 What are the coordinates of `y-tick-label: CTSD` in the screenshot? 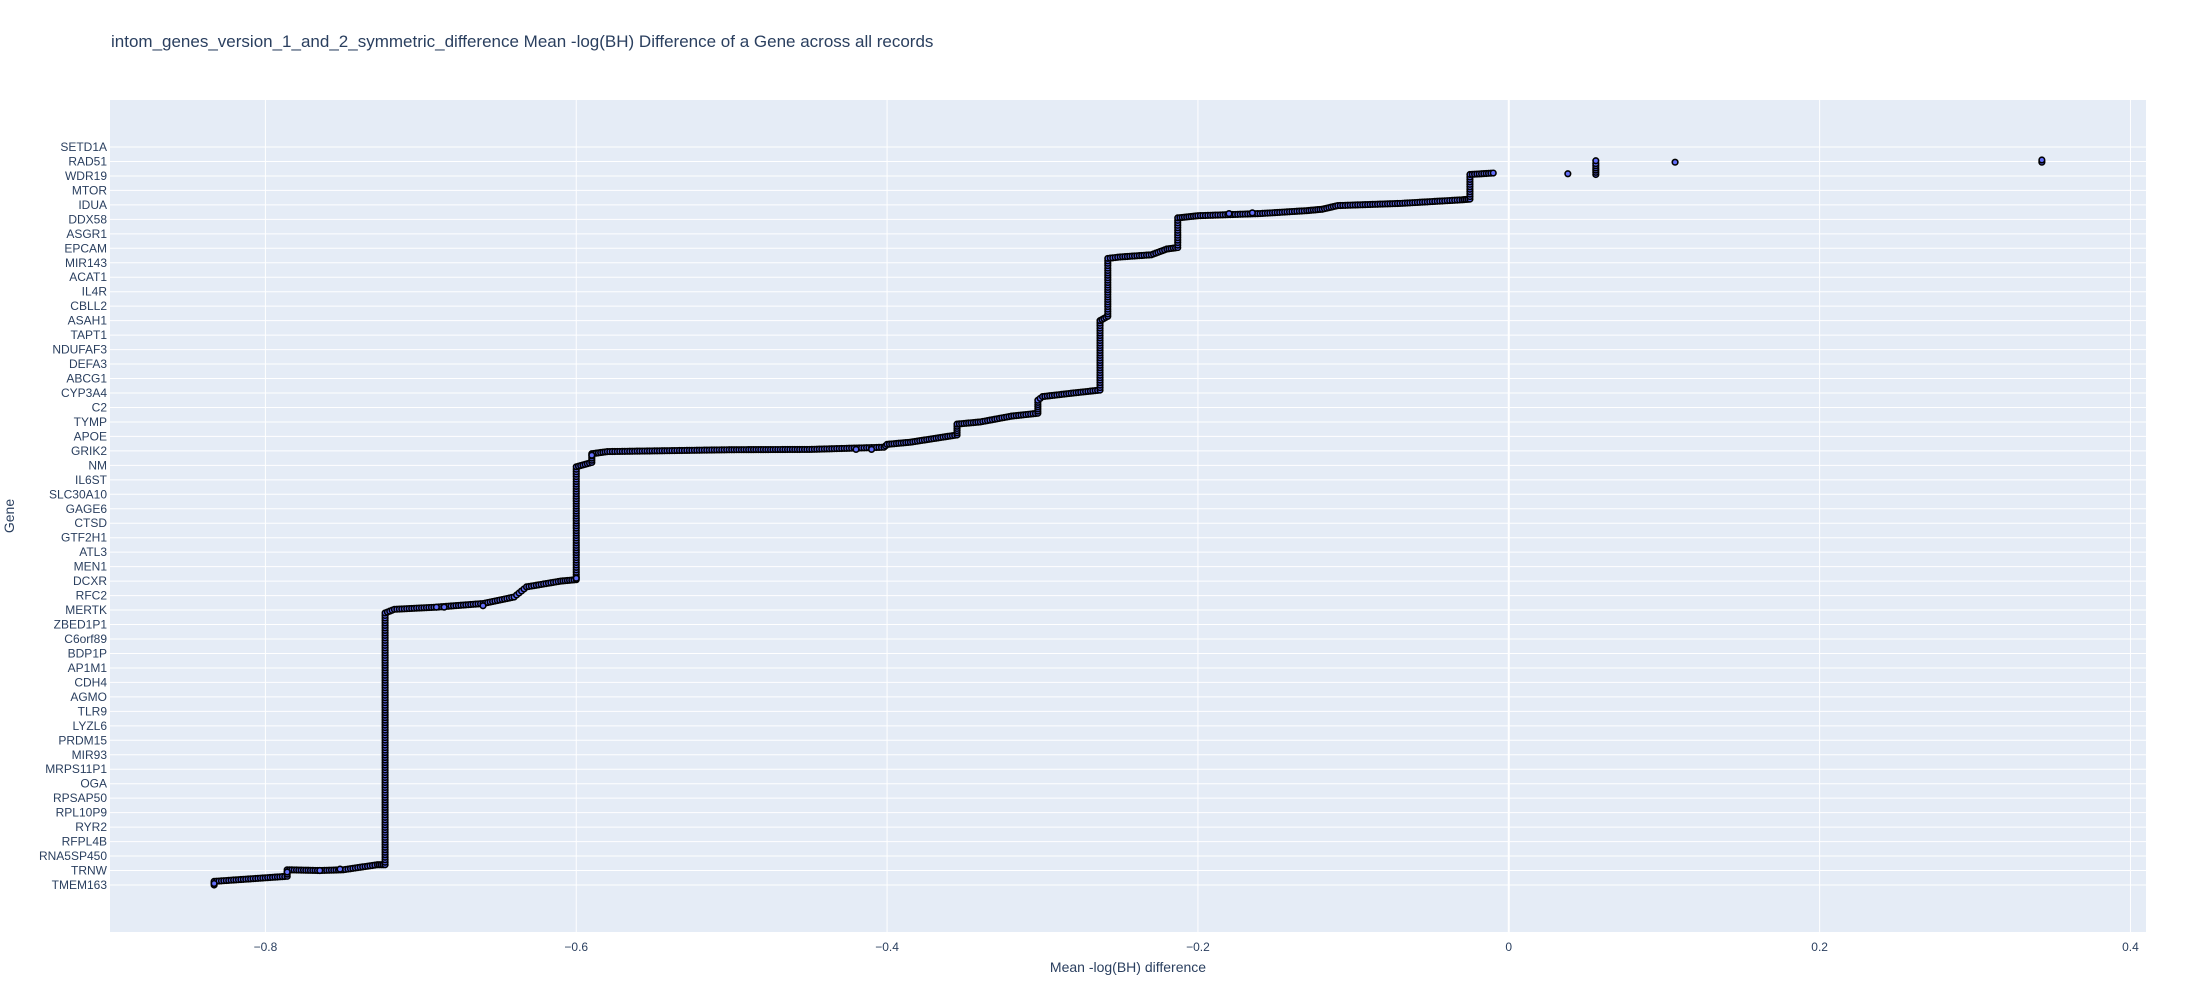 It's located at (90, 523).